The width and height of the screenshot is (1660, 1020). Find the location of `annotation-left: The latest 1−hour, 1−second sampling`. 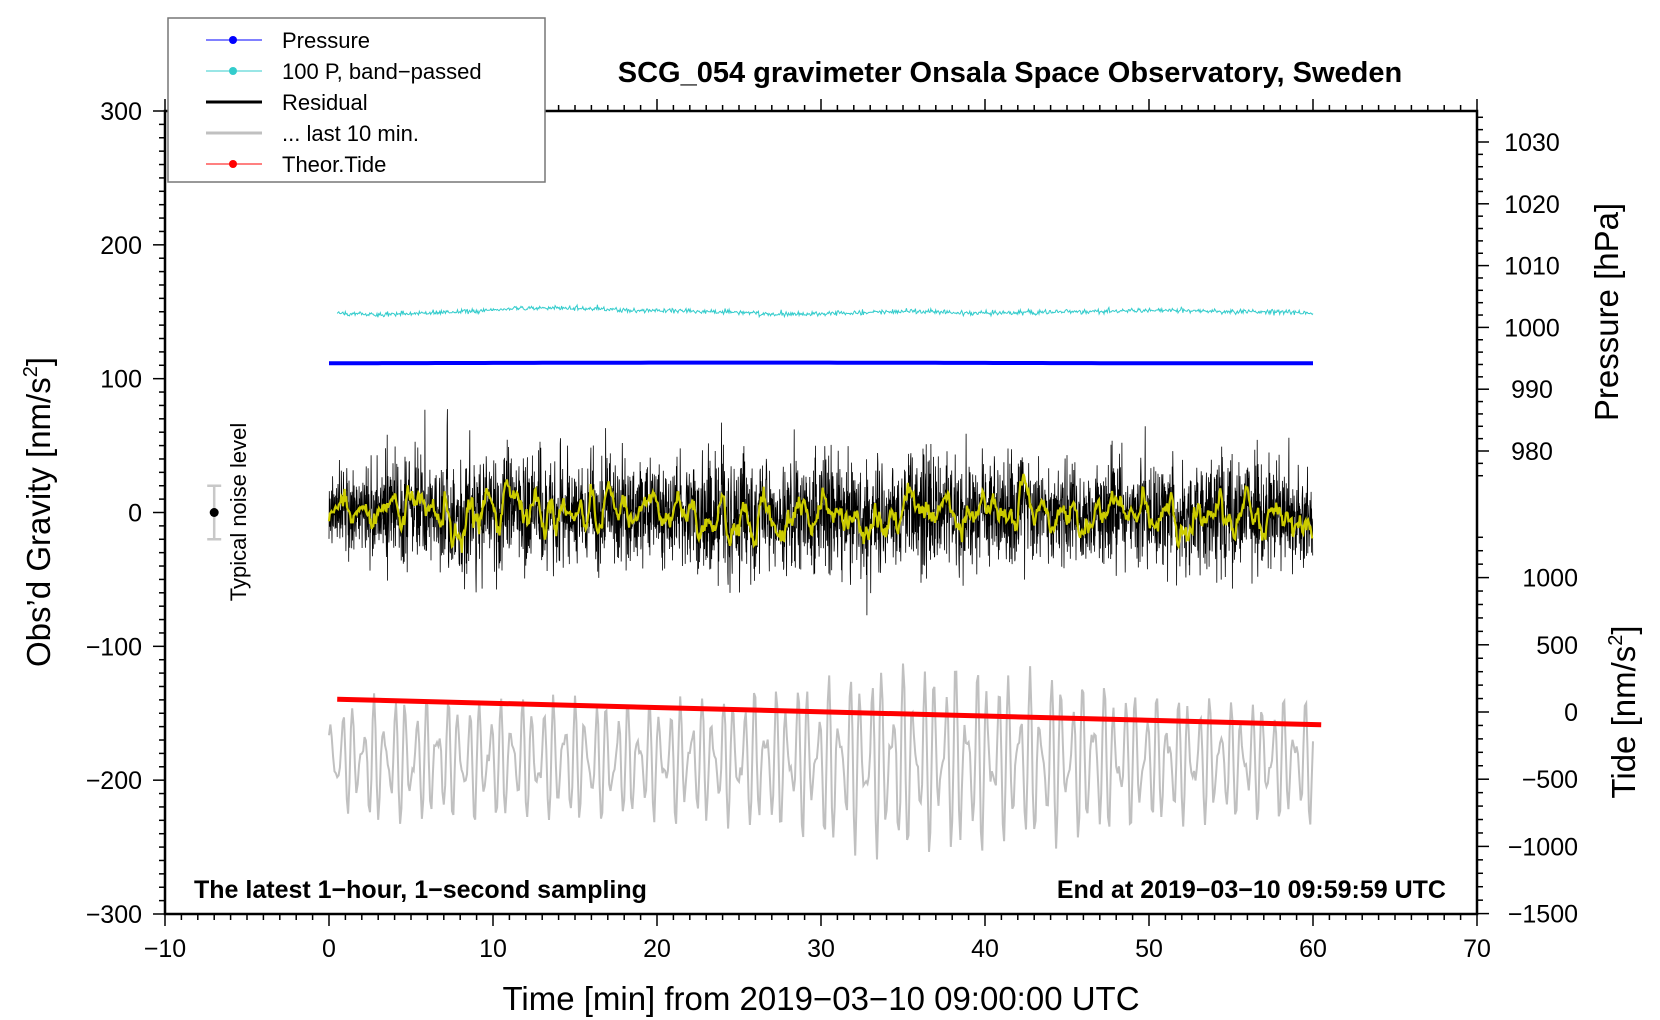

annotation-left: The latest 1−hour, 1−second sampling is located at coordinates (420, 890).